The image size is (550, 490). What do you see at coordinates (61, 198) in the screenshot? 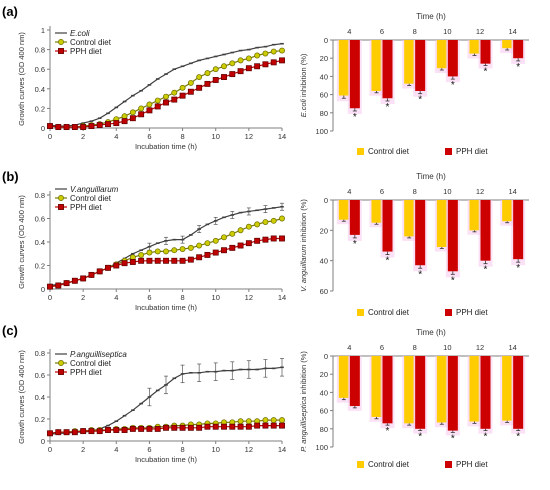
I see `legend-marker` at bounding box center [61, 198].